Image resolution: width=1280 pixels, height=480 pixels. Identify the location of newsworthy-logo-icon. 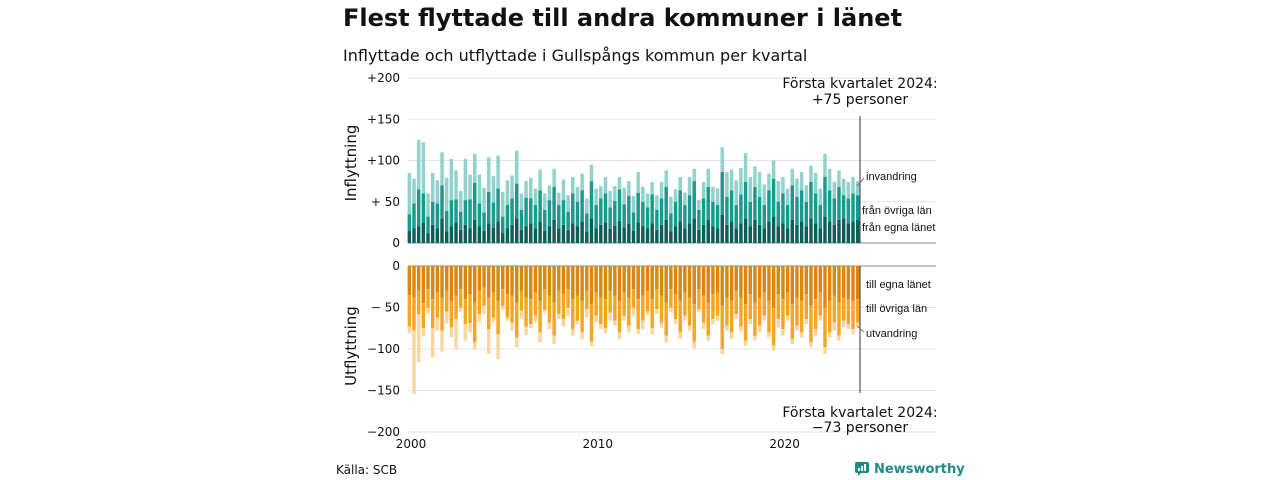
(862, 469).